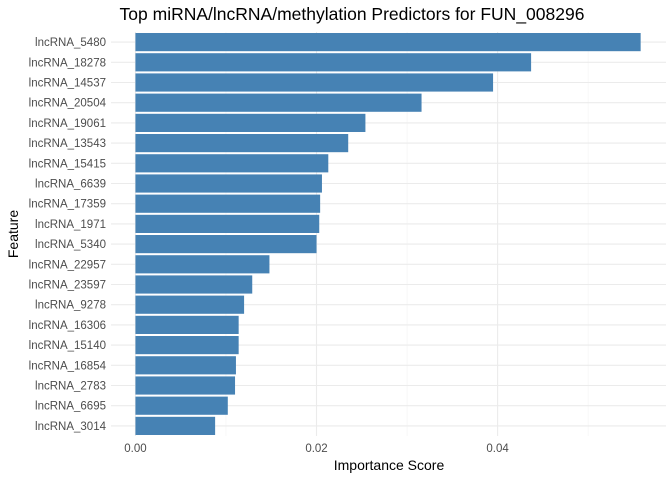 The width and height of the screenshot is (672, 485). Describe the element at coordinates (70, 185) in the screenshot. I see `y-tick-label: lncRNA_6639` at that location.